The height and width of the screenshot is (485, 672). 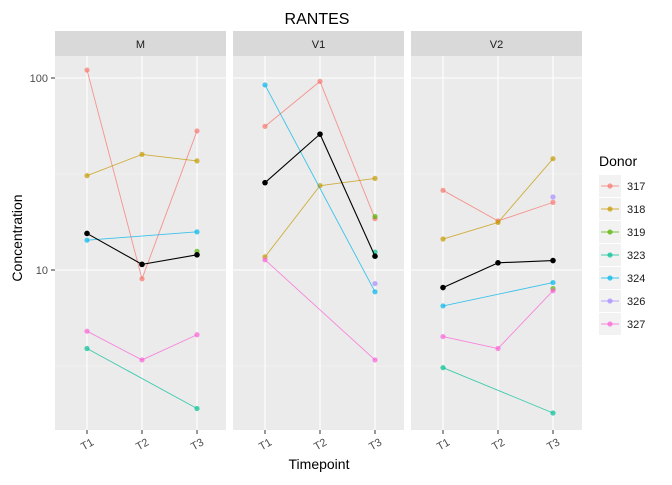 I want to click on y-tick-label: 10, so click(x=42, y=271).